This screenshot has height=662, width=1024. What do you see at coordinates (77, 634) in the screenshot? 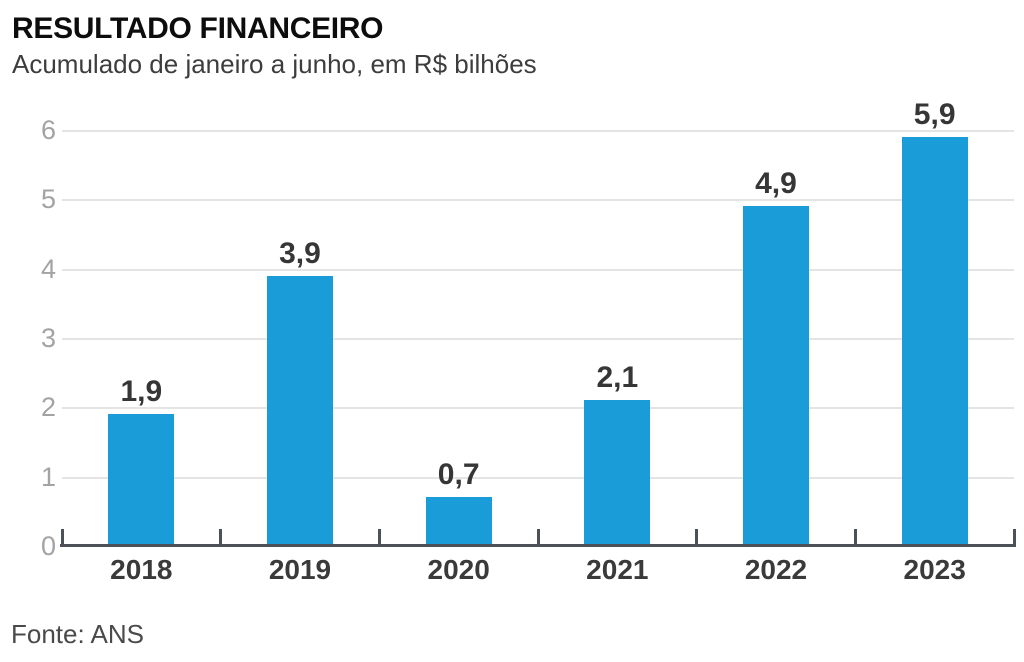
I see `source-note: Fonte: ANS` at bounding box center [77, 634].